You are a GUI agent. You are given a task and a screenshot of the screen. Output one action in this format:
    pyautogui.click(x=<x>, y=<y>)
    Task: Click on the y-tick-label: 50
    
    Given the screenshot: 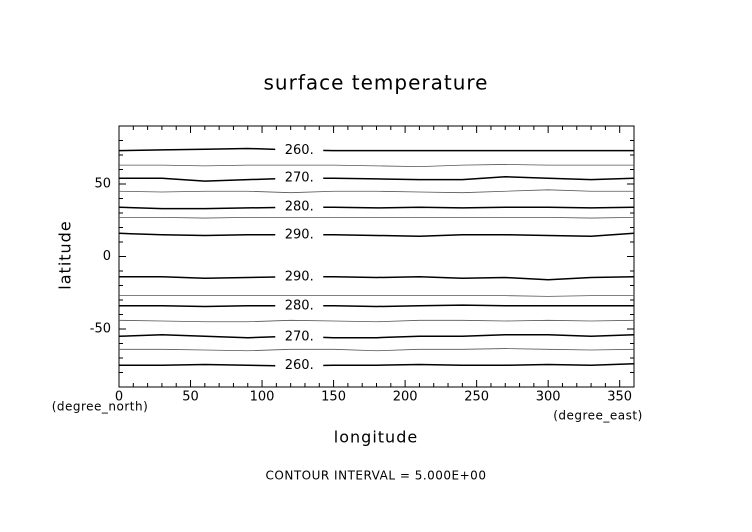 What is the action you would take?
    pyautogui.click(x=102, y=184)
    